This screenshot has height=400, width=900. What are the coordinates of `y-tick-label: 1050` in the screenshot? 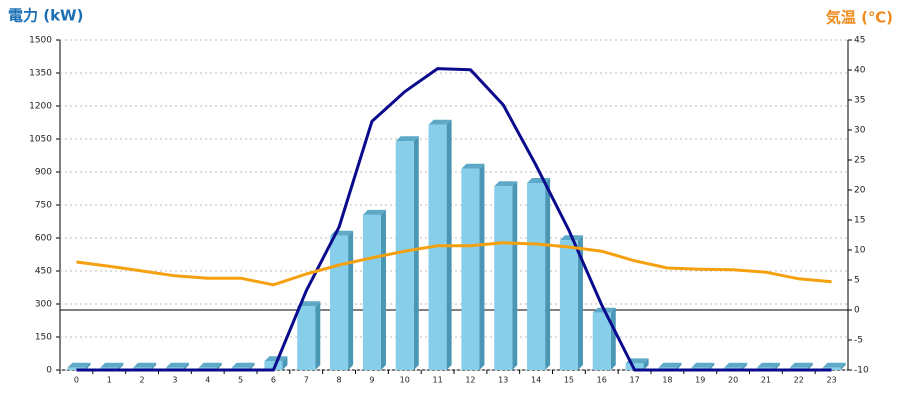 It's located at (40, 140).